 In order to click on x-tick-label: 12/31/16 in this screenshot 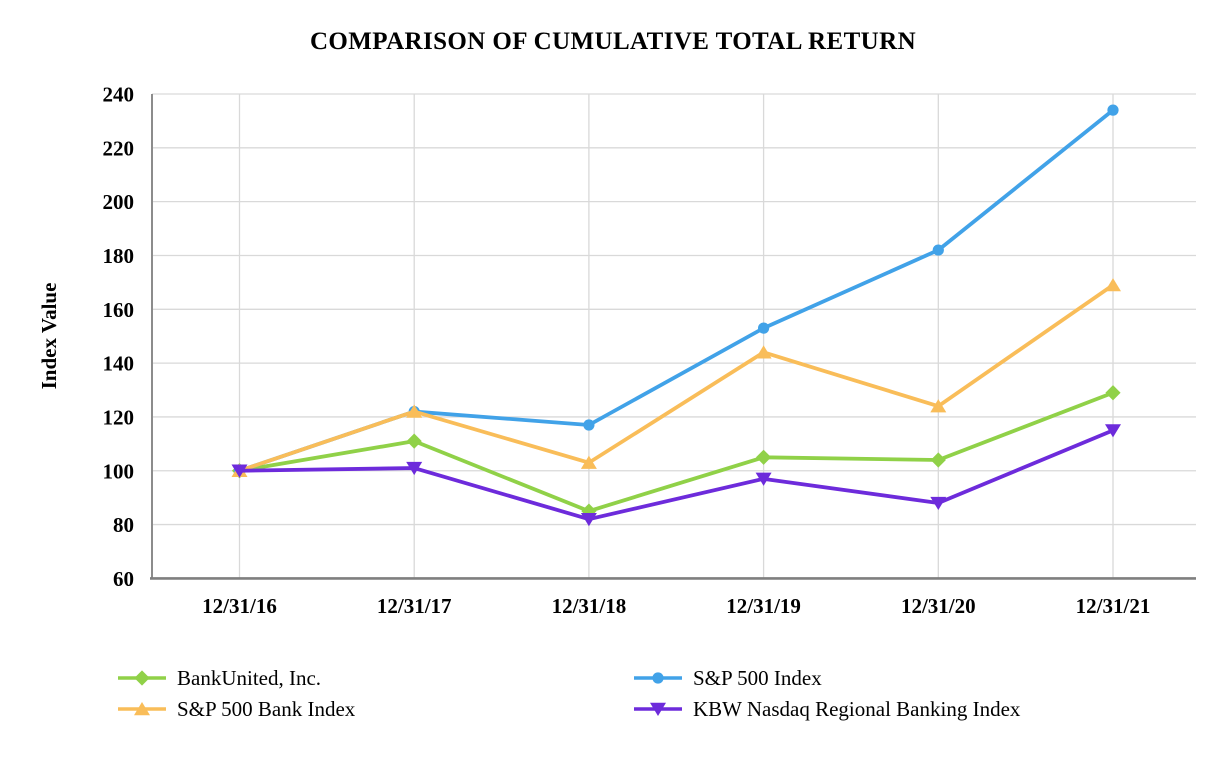, I will do `click(239, 606)`.